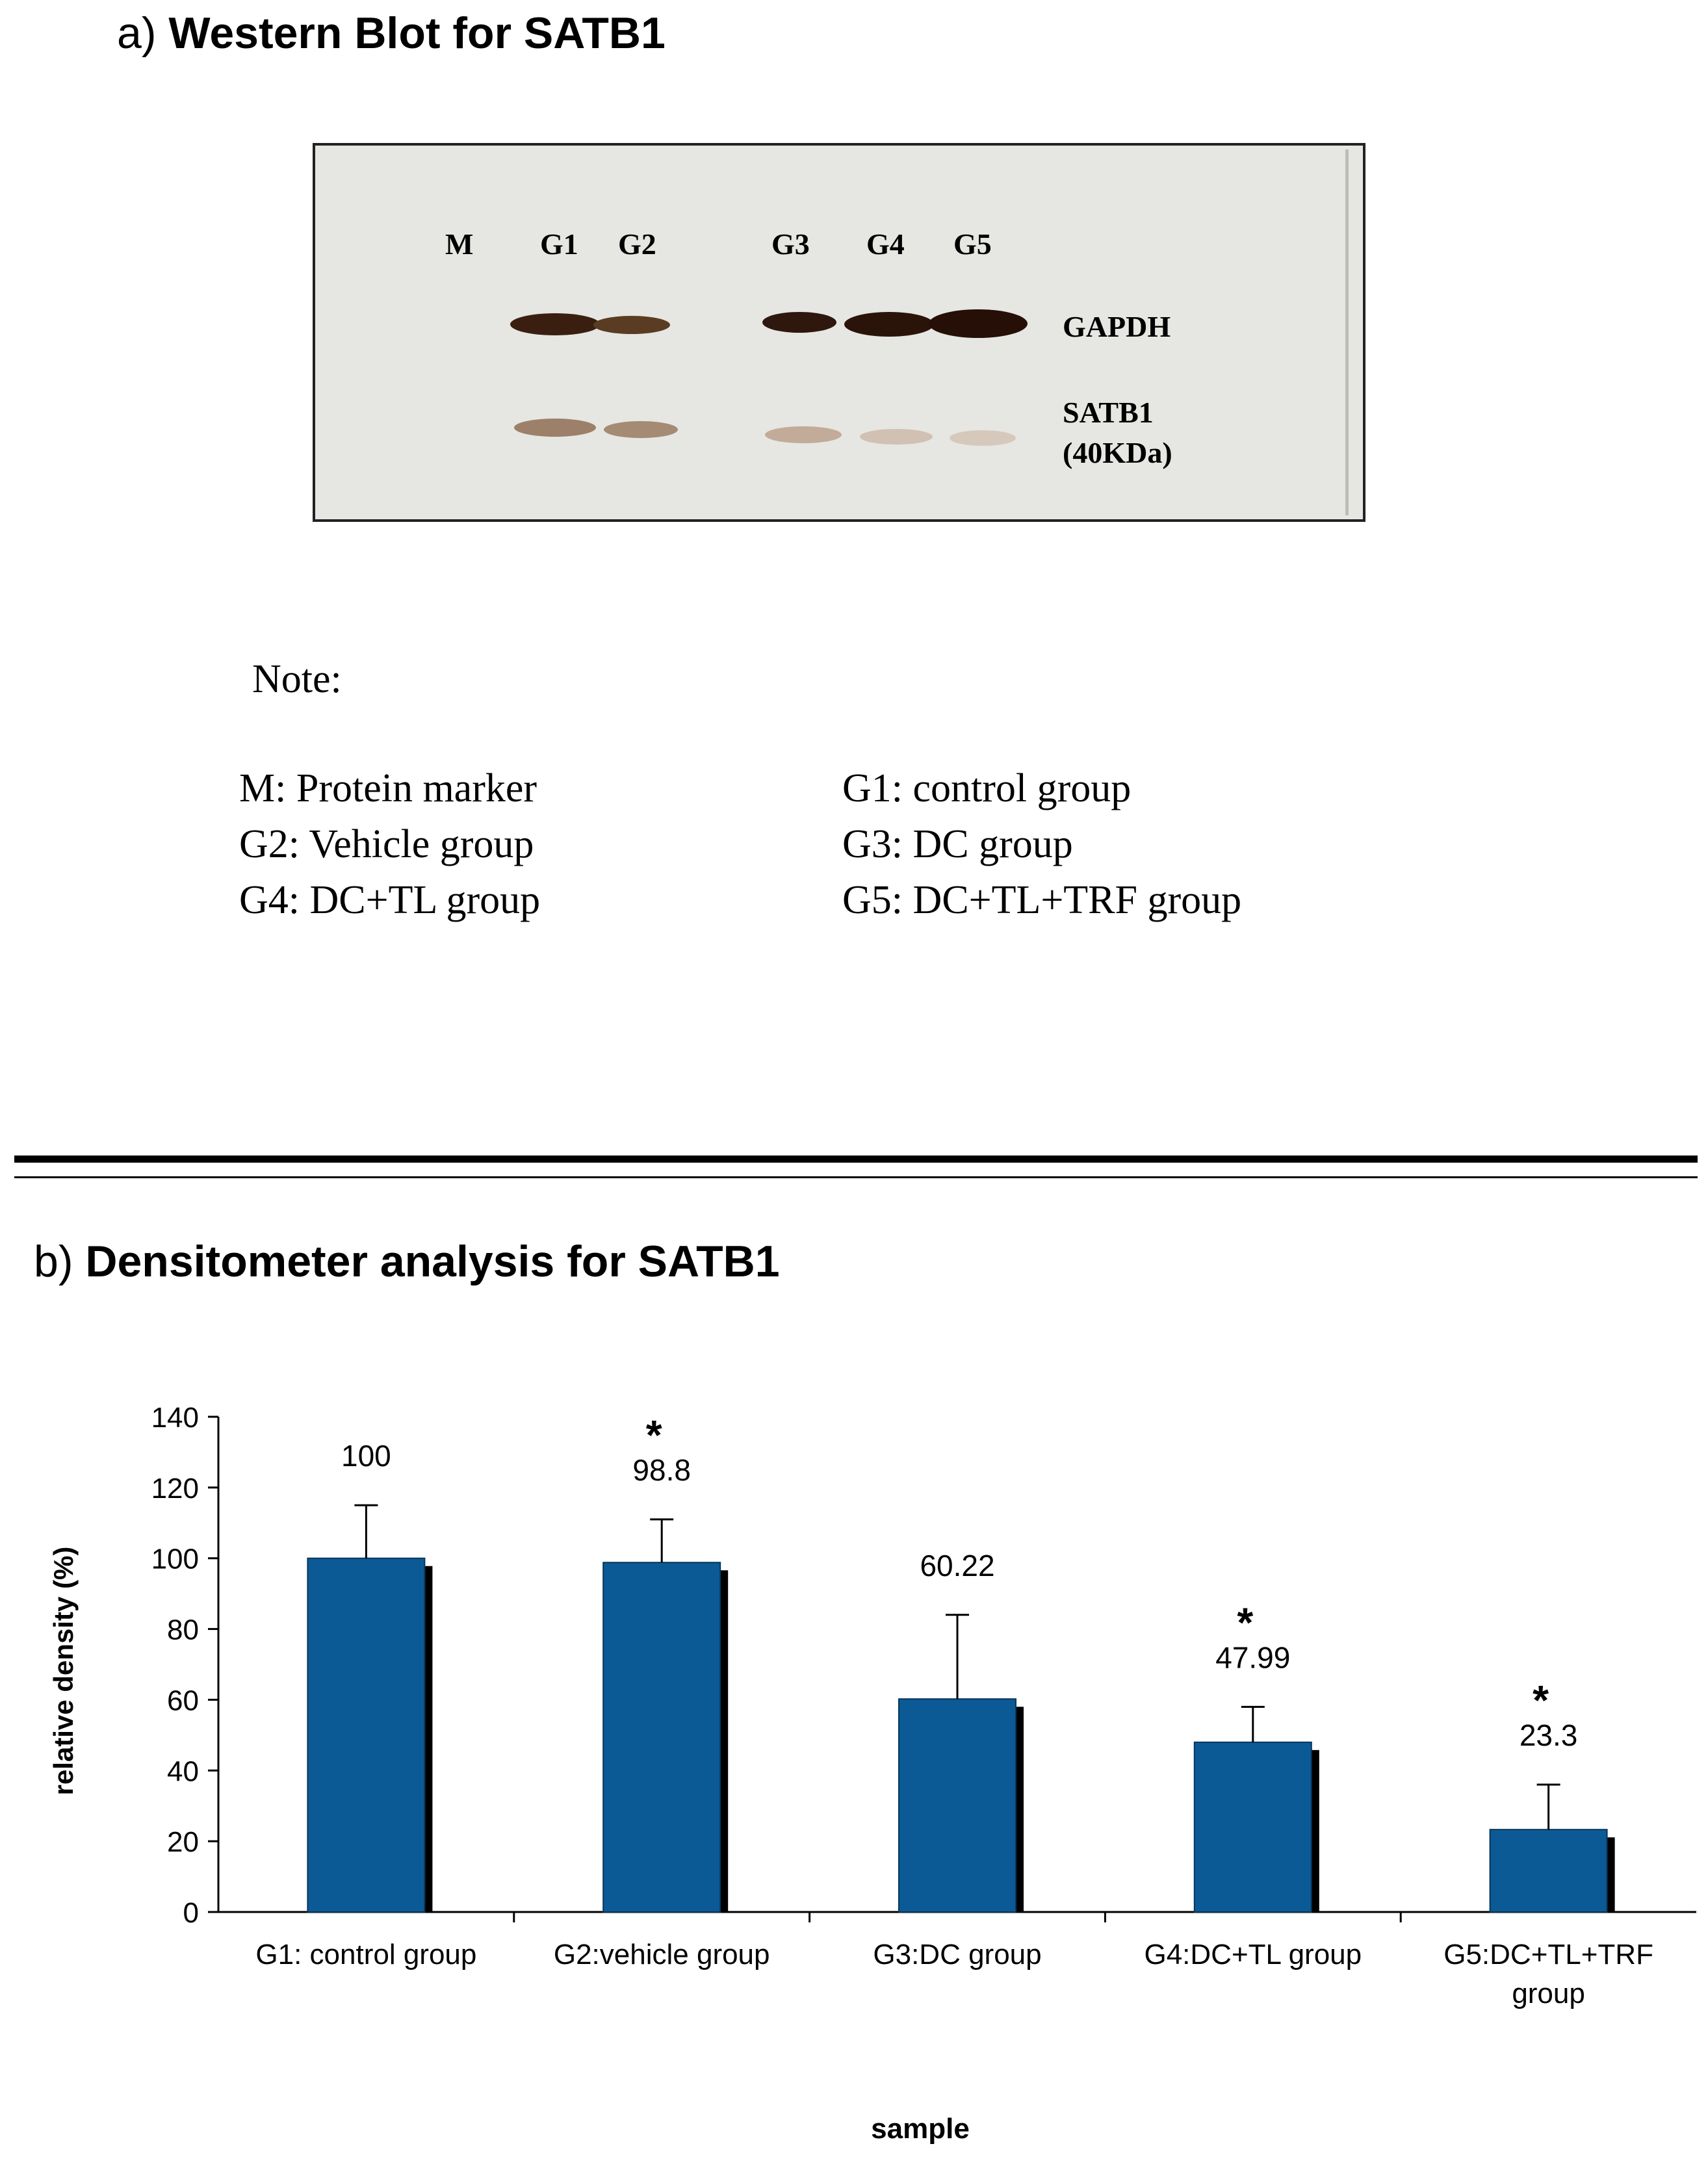  What do you see at coordinates (856, 1160) in the screenshot?
I see `divider-thick` at bounding box center [856, 1160].